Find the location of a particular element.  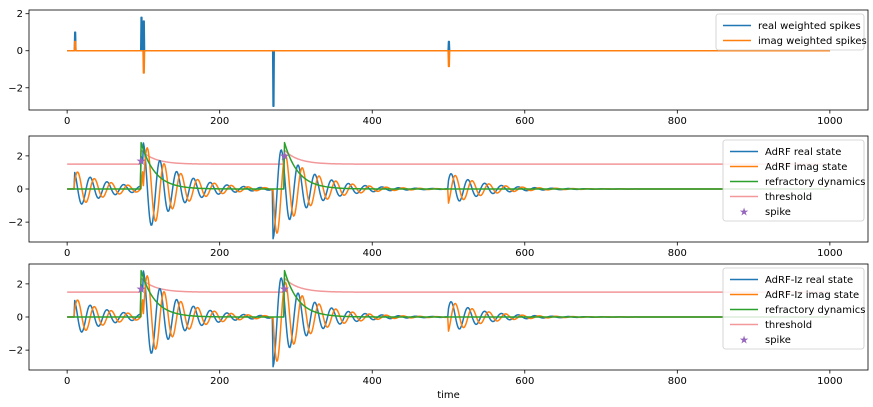

legend-label: imag weighted spikes is located at coordinates (812, 41).